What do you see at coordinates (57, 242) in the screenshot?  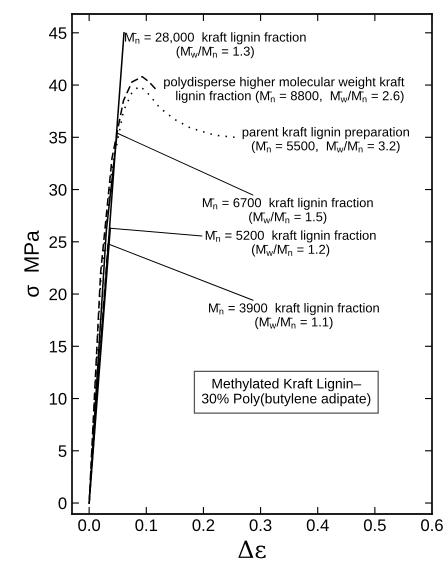 I see `y-tick-label: 25` at bounding box center [57, 242].